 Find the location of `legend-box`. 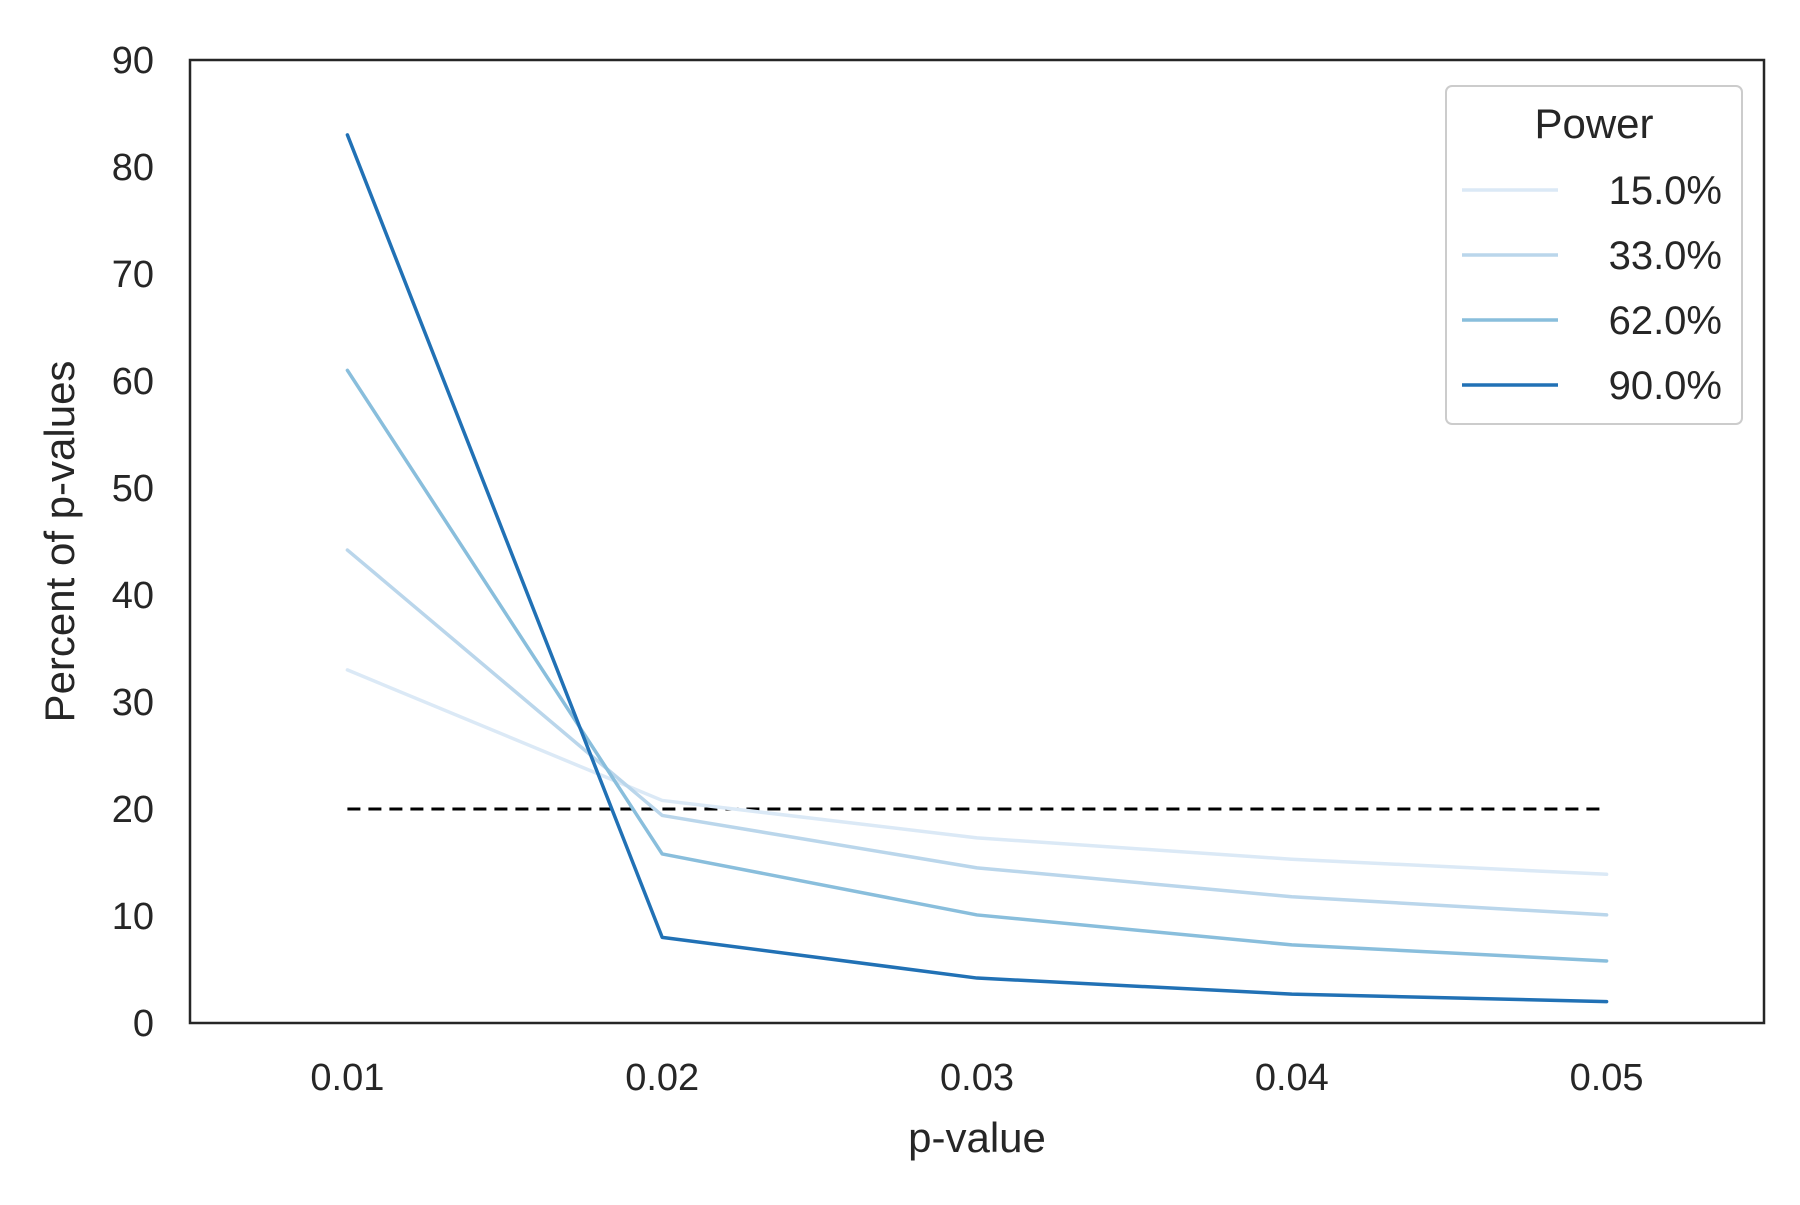

legend-box is located at coordinates (1594, 255).